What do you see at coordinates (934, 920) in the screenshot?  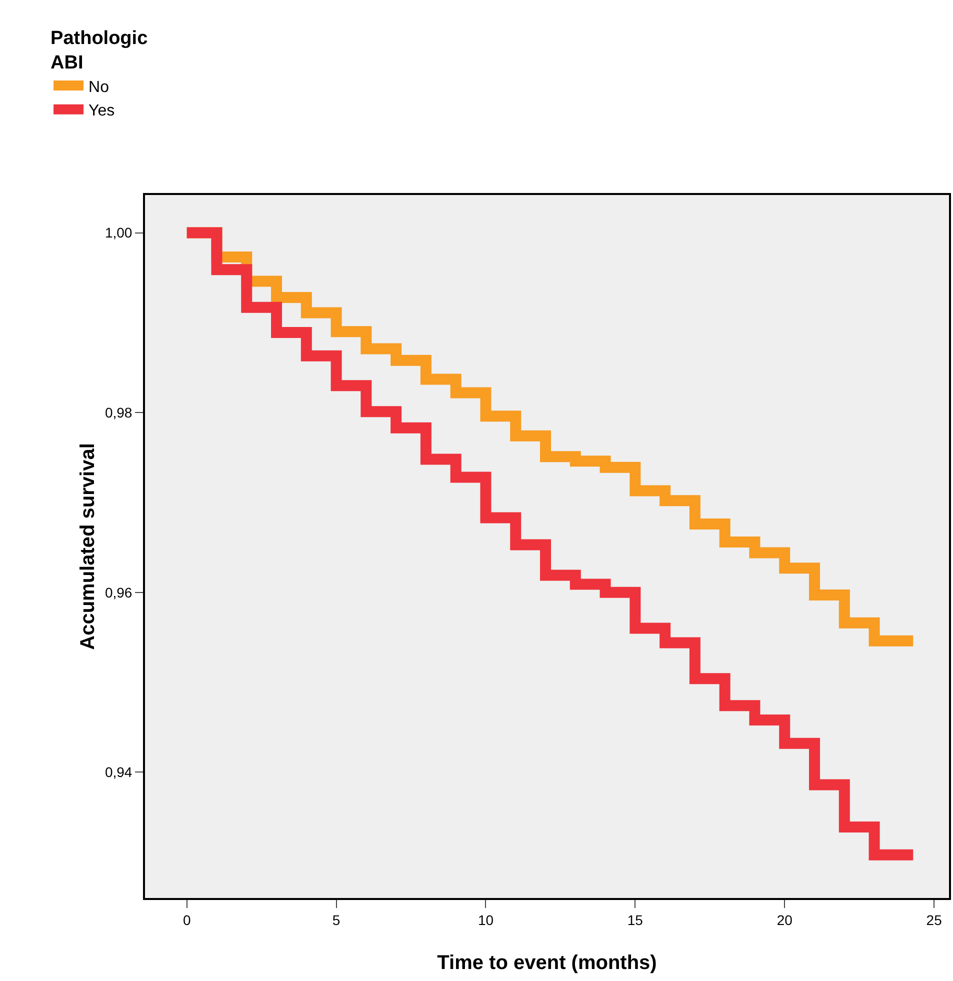 I see `x-tick-label: 25` at bounding box center [934, 920].